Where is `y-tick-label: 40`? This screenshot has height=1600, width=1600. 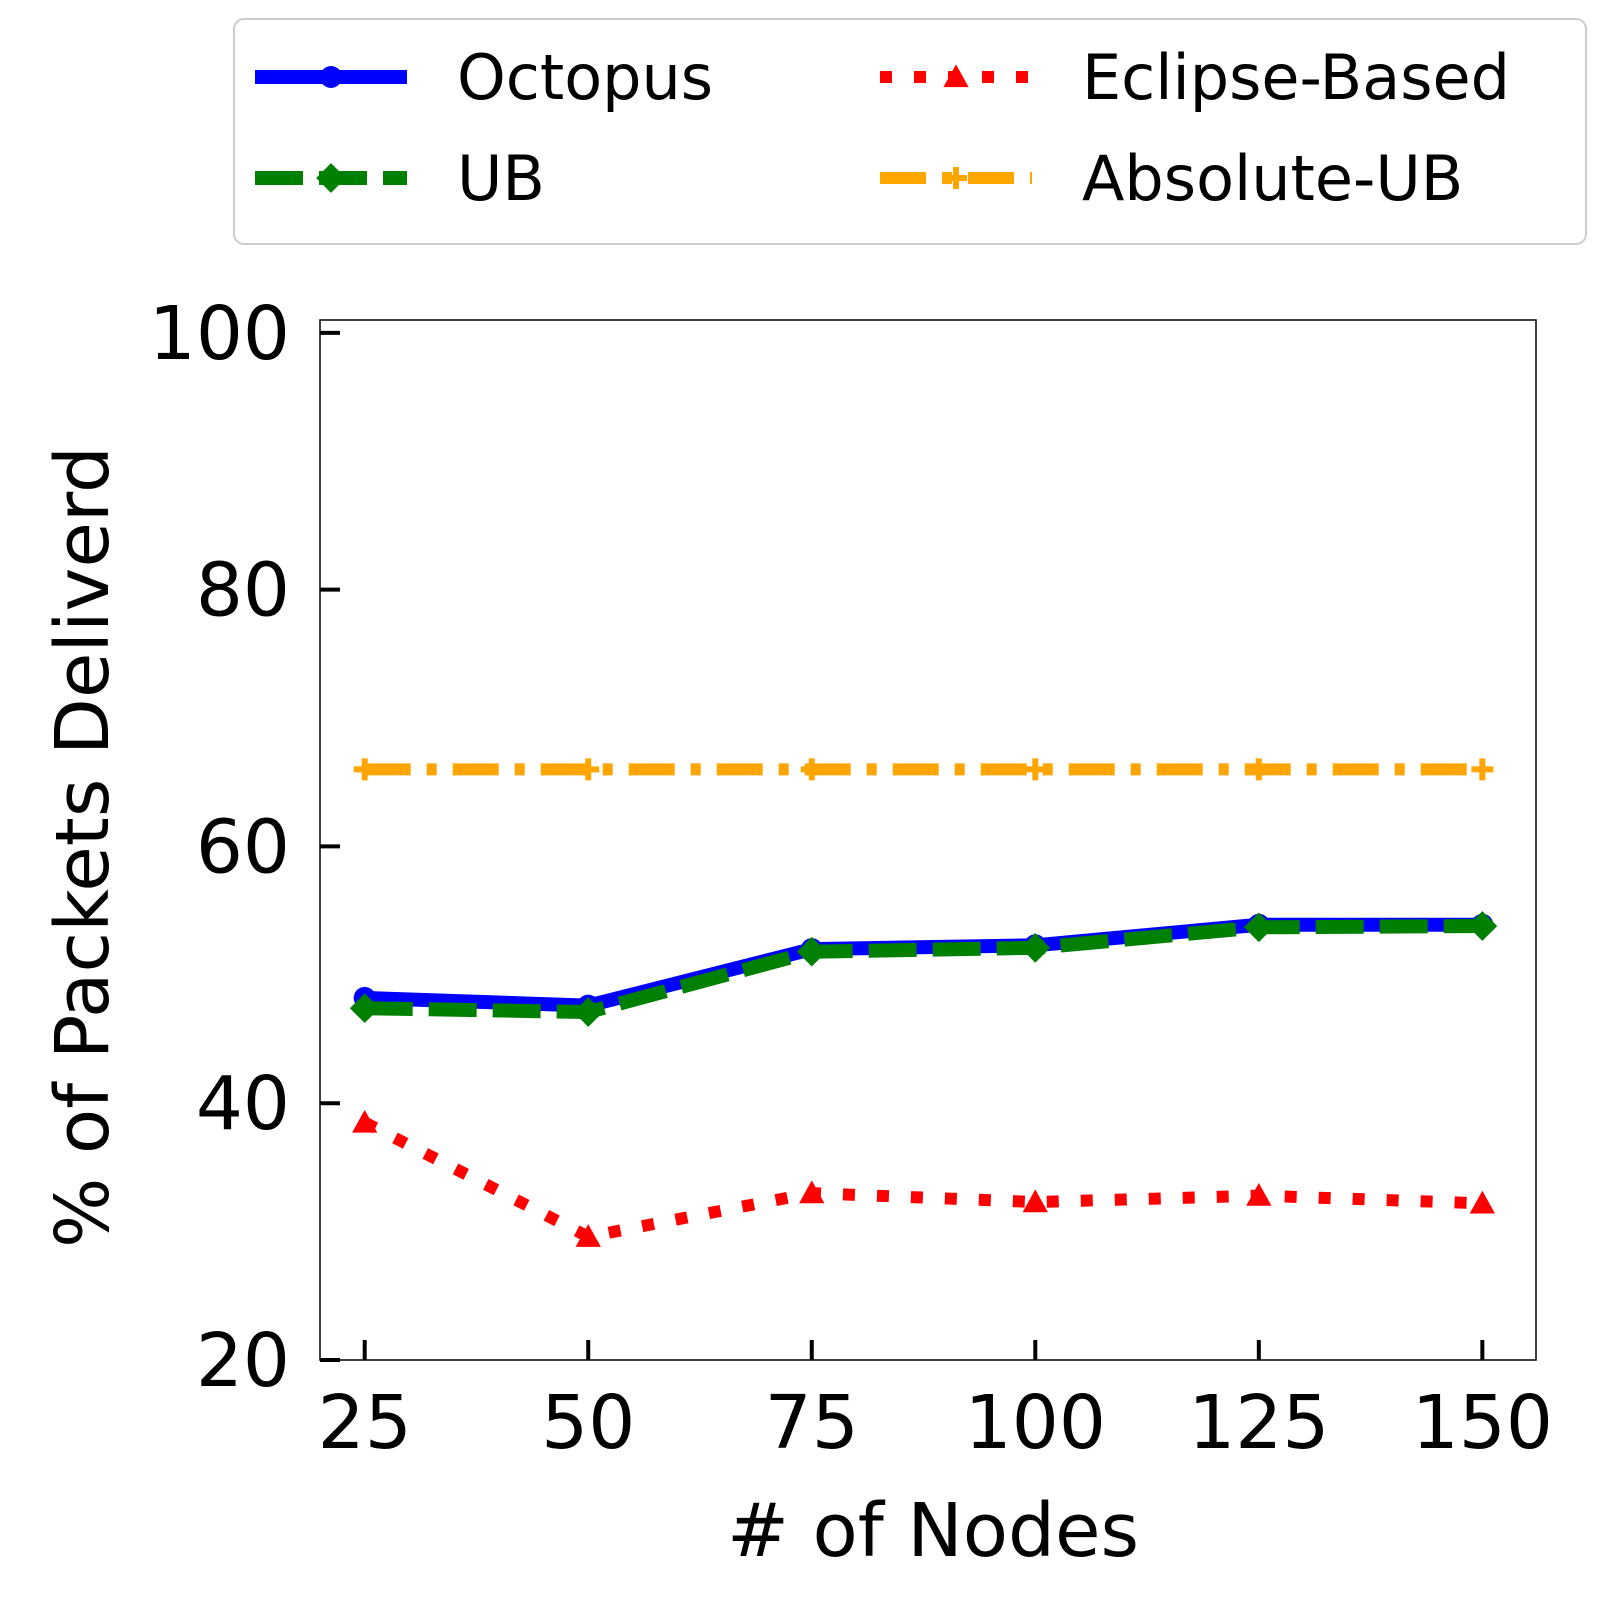 y-tick-label: 40 is located at coordinates (243, 1104).